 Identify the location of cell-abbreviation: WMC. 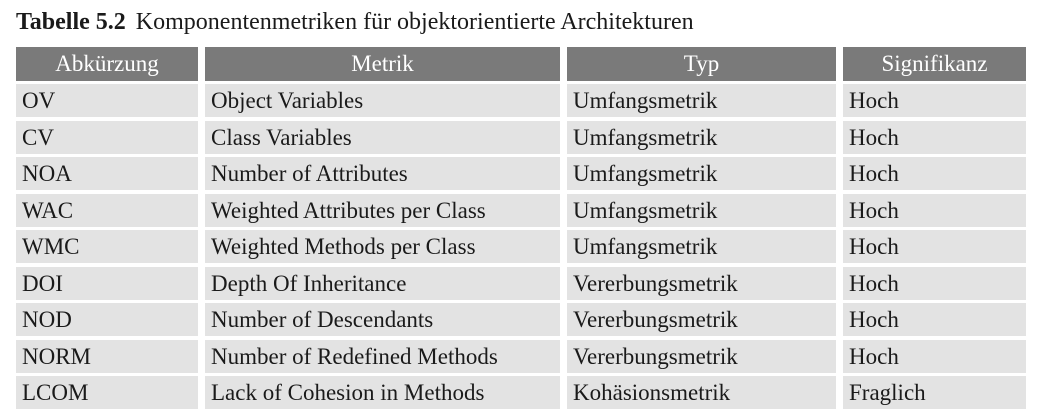
(107, 246).